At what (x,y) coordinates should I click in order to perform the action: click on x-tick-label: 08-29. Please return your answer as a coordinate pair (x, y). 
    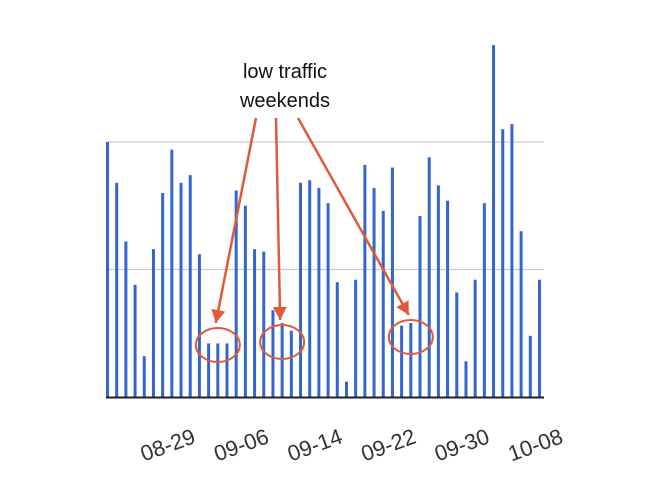
    Looking at the image, I should click on (167, 445).